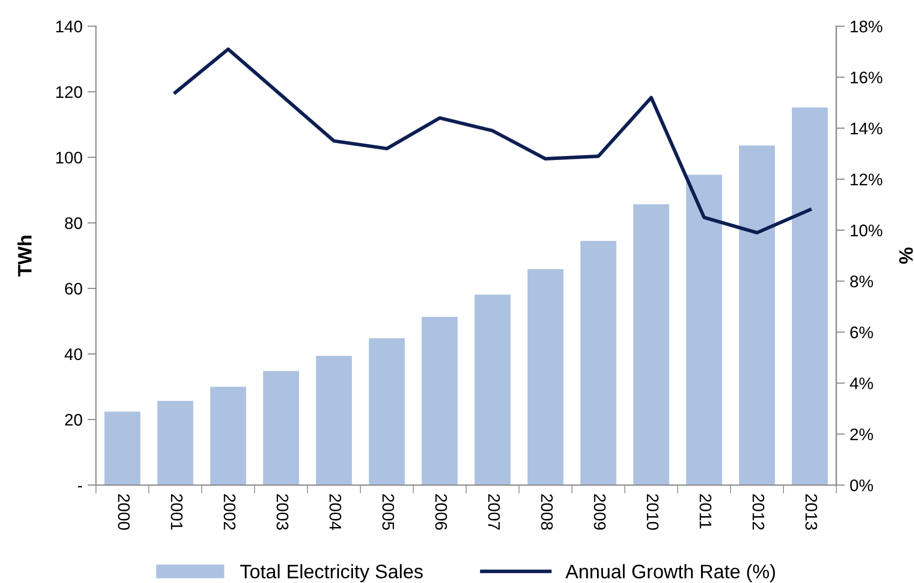 This screenshot has width=914, height=583. What do you see at coordinates (24, 256) in the screenshot?
I see `y-axis-title: TWh` at bounding box center [24, 256].